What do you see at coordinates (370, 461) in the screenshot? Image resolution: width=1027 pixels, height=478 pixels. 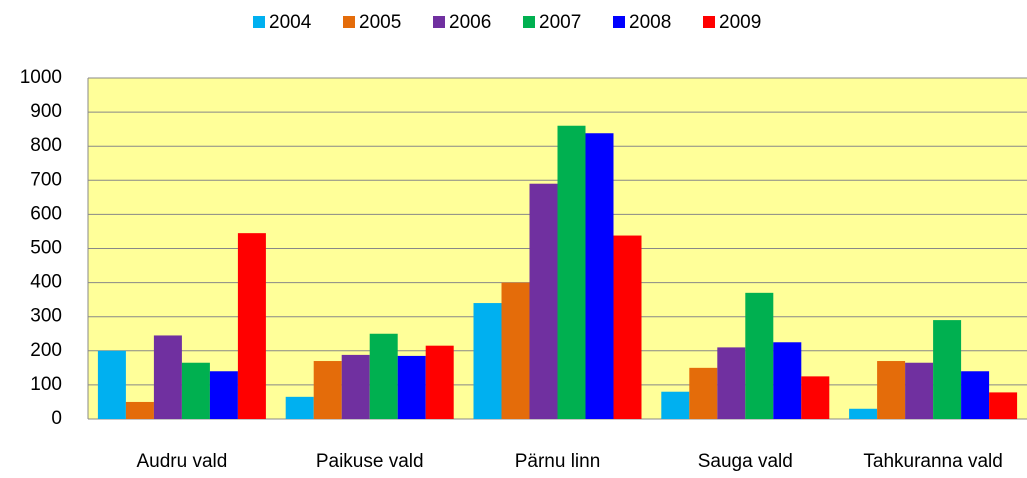 I see `x-tick-label: Paikuse vald` at bounding box center [370, 461].